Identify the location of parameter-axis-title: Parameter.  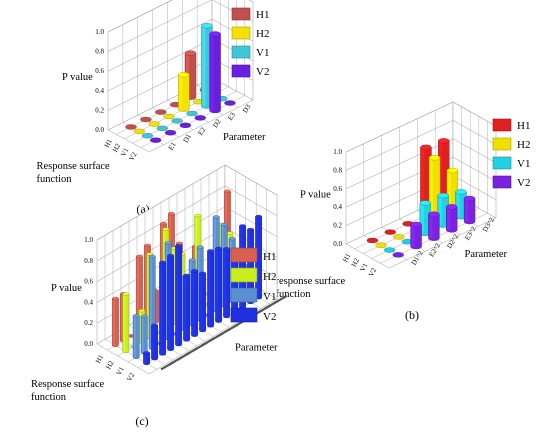
(244, 137).